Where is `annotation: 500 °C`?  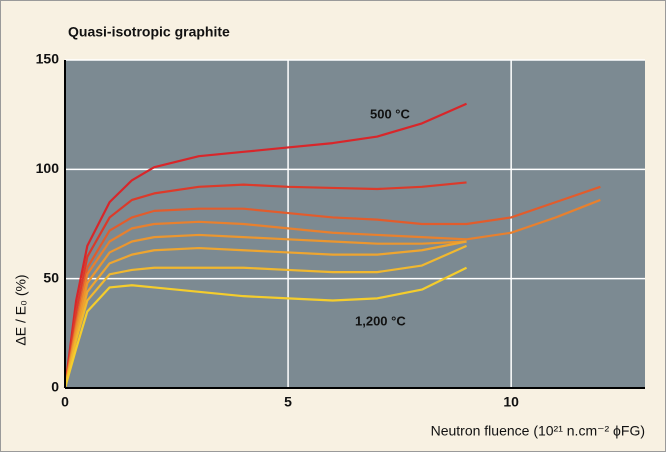
annotation: 500 °C is located at coordinates (390, 113).